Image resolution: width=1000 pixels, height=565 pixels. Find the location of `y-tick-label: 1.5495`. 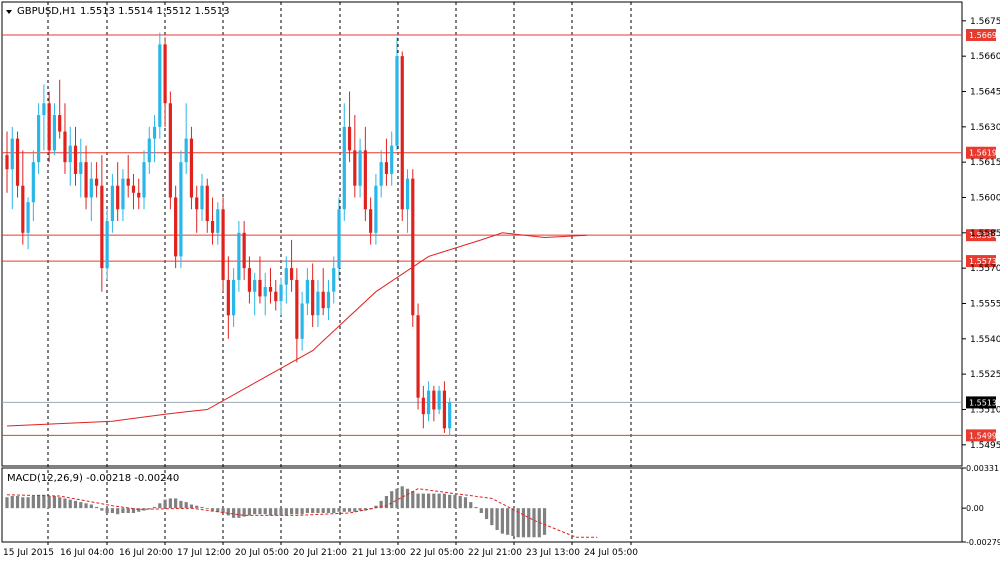

y-tick-label: 1.5495 is located at coordinates (985, 446).